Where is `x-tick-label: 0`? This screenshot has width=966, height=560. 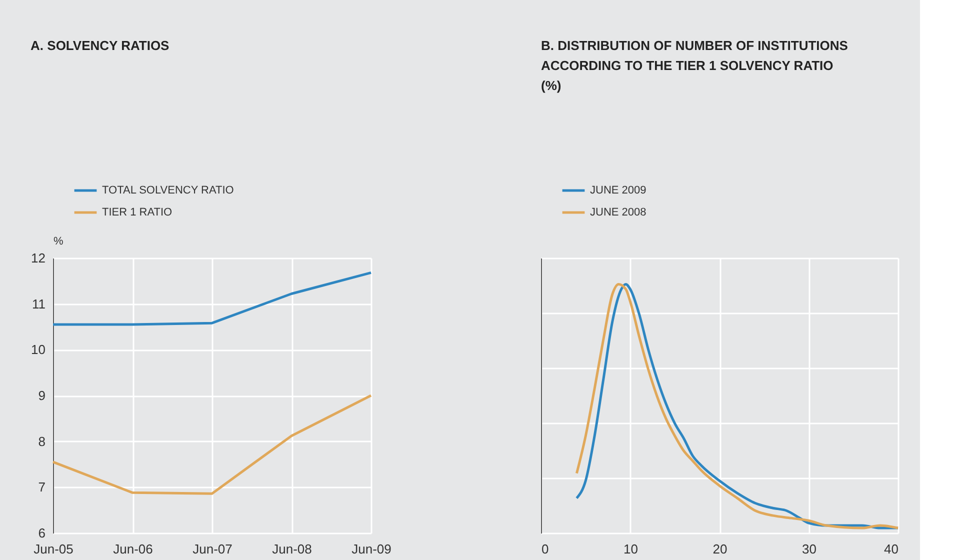 x-tick-label: 0 is located at coordinates (545, 549).